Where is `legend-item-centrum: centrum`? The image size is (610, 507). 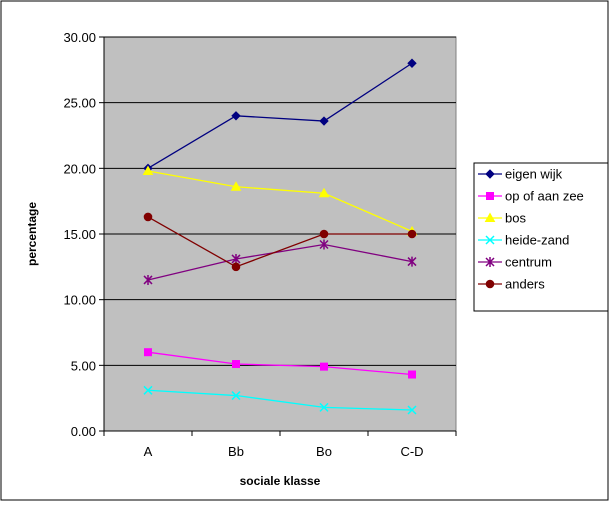 legend-item-centrum: centrum is located at coordinates (515, 262).